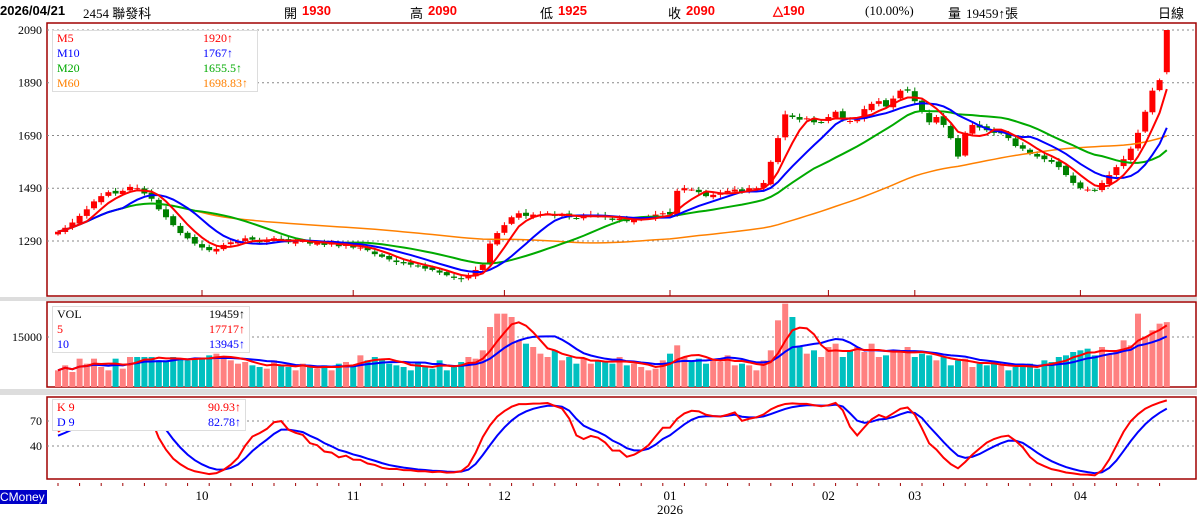  Describe the element at coordinates (155, 61) in the screenshot. I see `ma-legend: M5 1920↑ M10 1767↑ M20 1655.5↑ M60 1698.83↑` at that location.